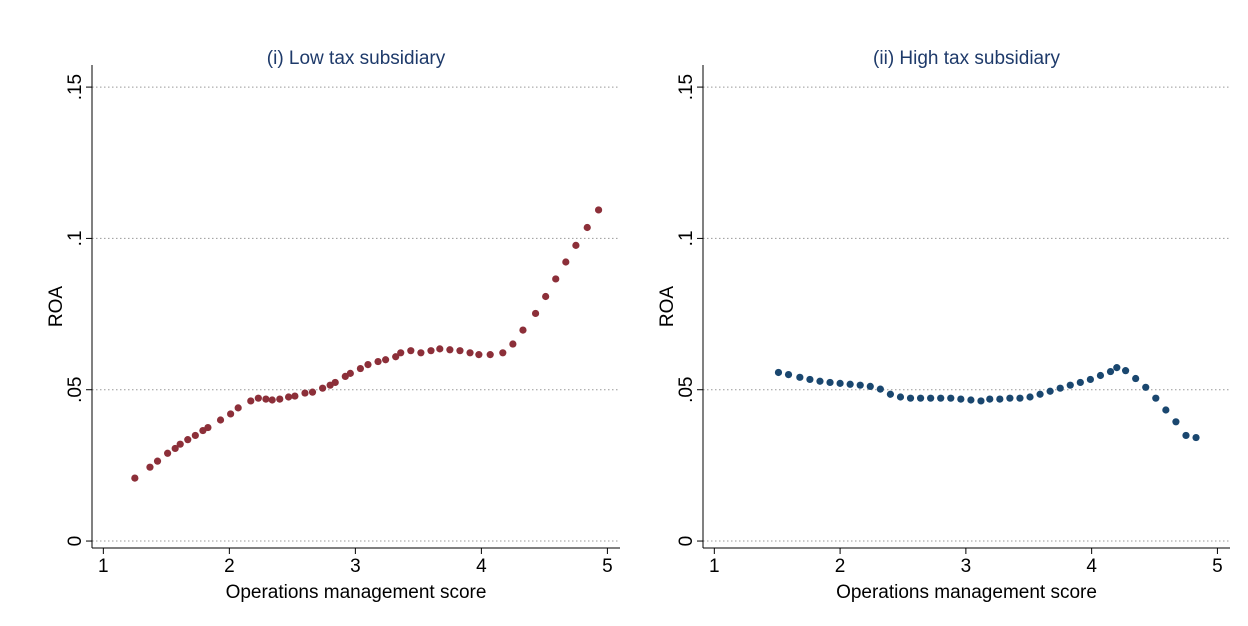 The height and width of the screenshot is (626, 1248). I want to click on x-tick-label: 2, so click(840, 566).